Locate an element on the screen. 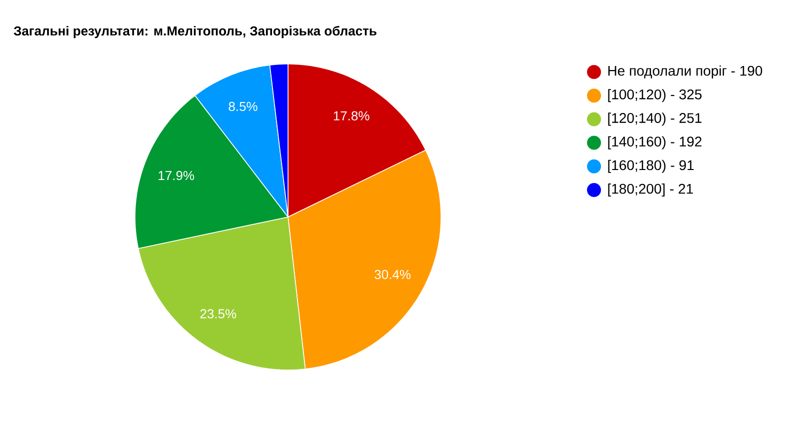 The height and width of the screenshot is (431, 797). data-label: 17.9% is located at coordinates (176, 175).